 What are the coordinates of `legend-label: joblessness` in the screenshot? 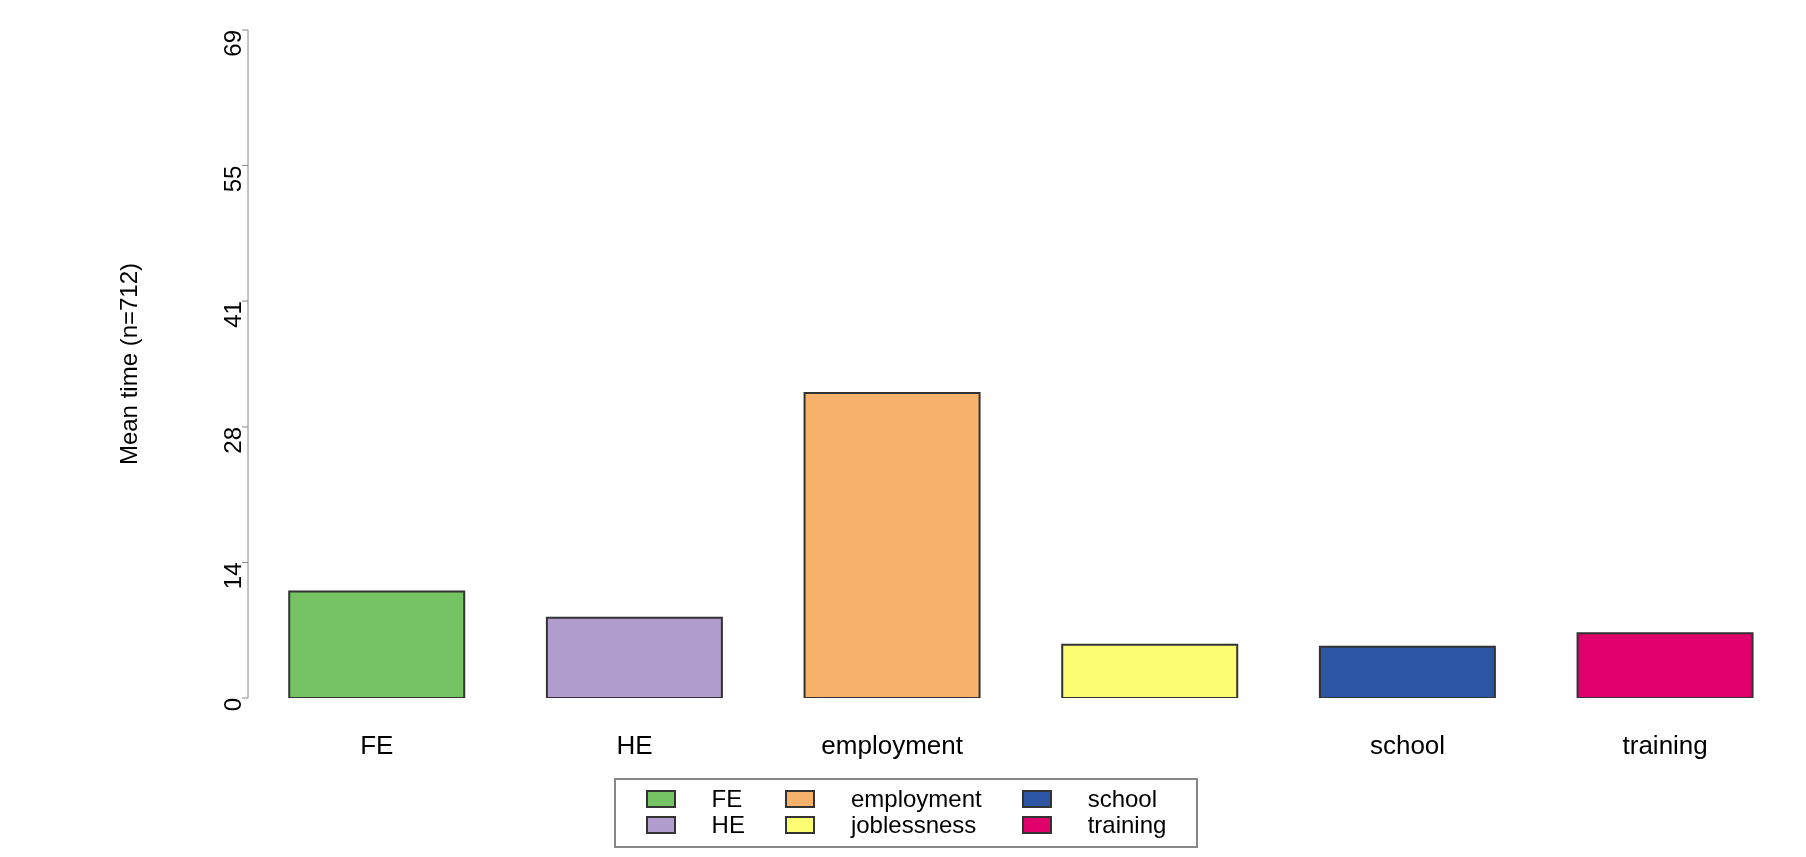 It's located at (913, 825).